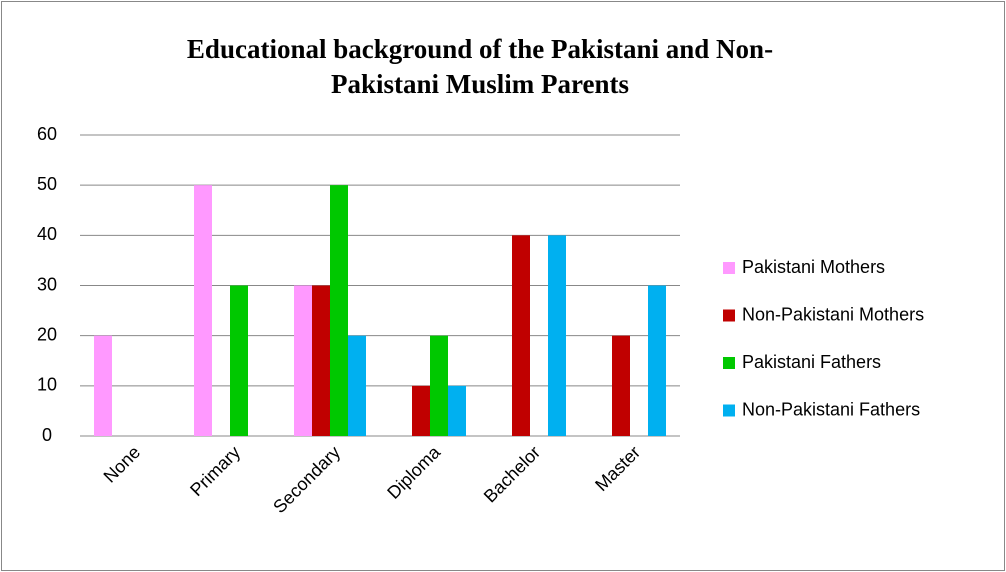  Describe the element at coordinates (47, 334) in the screenshot. I see `y-tick-label: 20` at that location.